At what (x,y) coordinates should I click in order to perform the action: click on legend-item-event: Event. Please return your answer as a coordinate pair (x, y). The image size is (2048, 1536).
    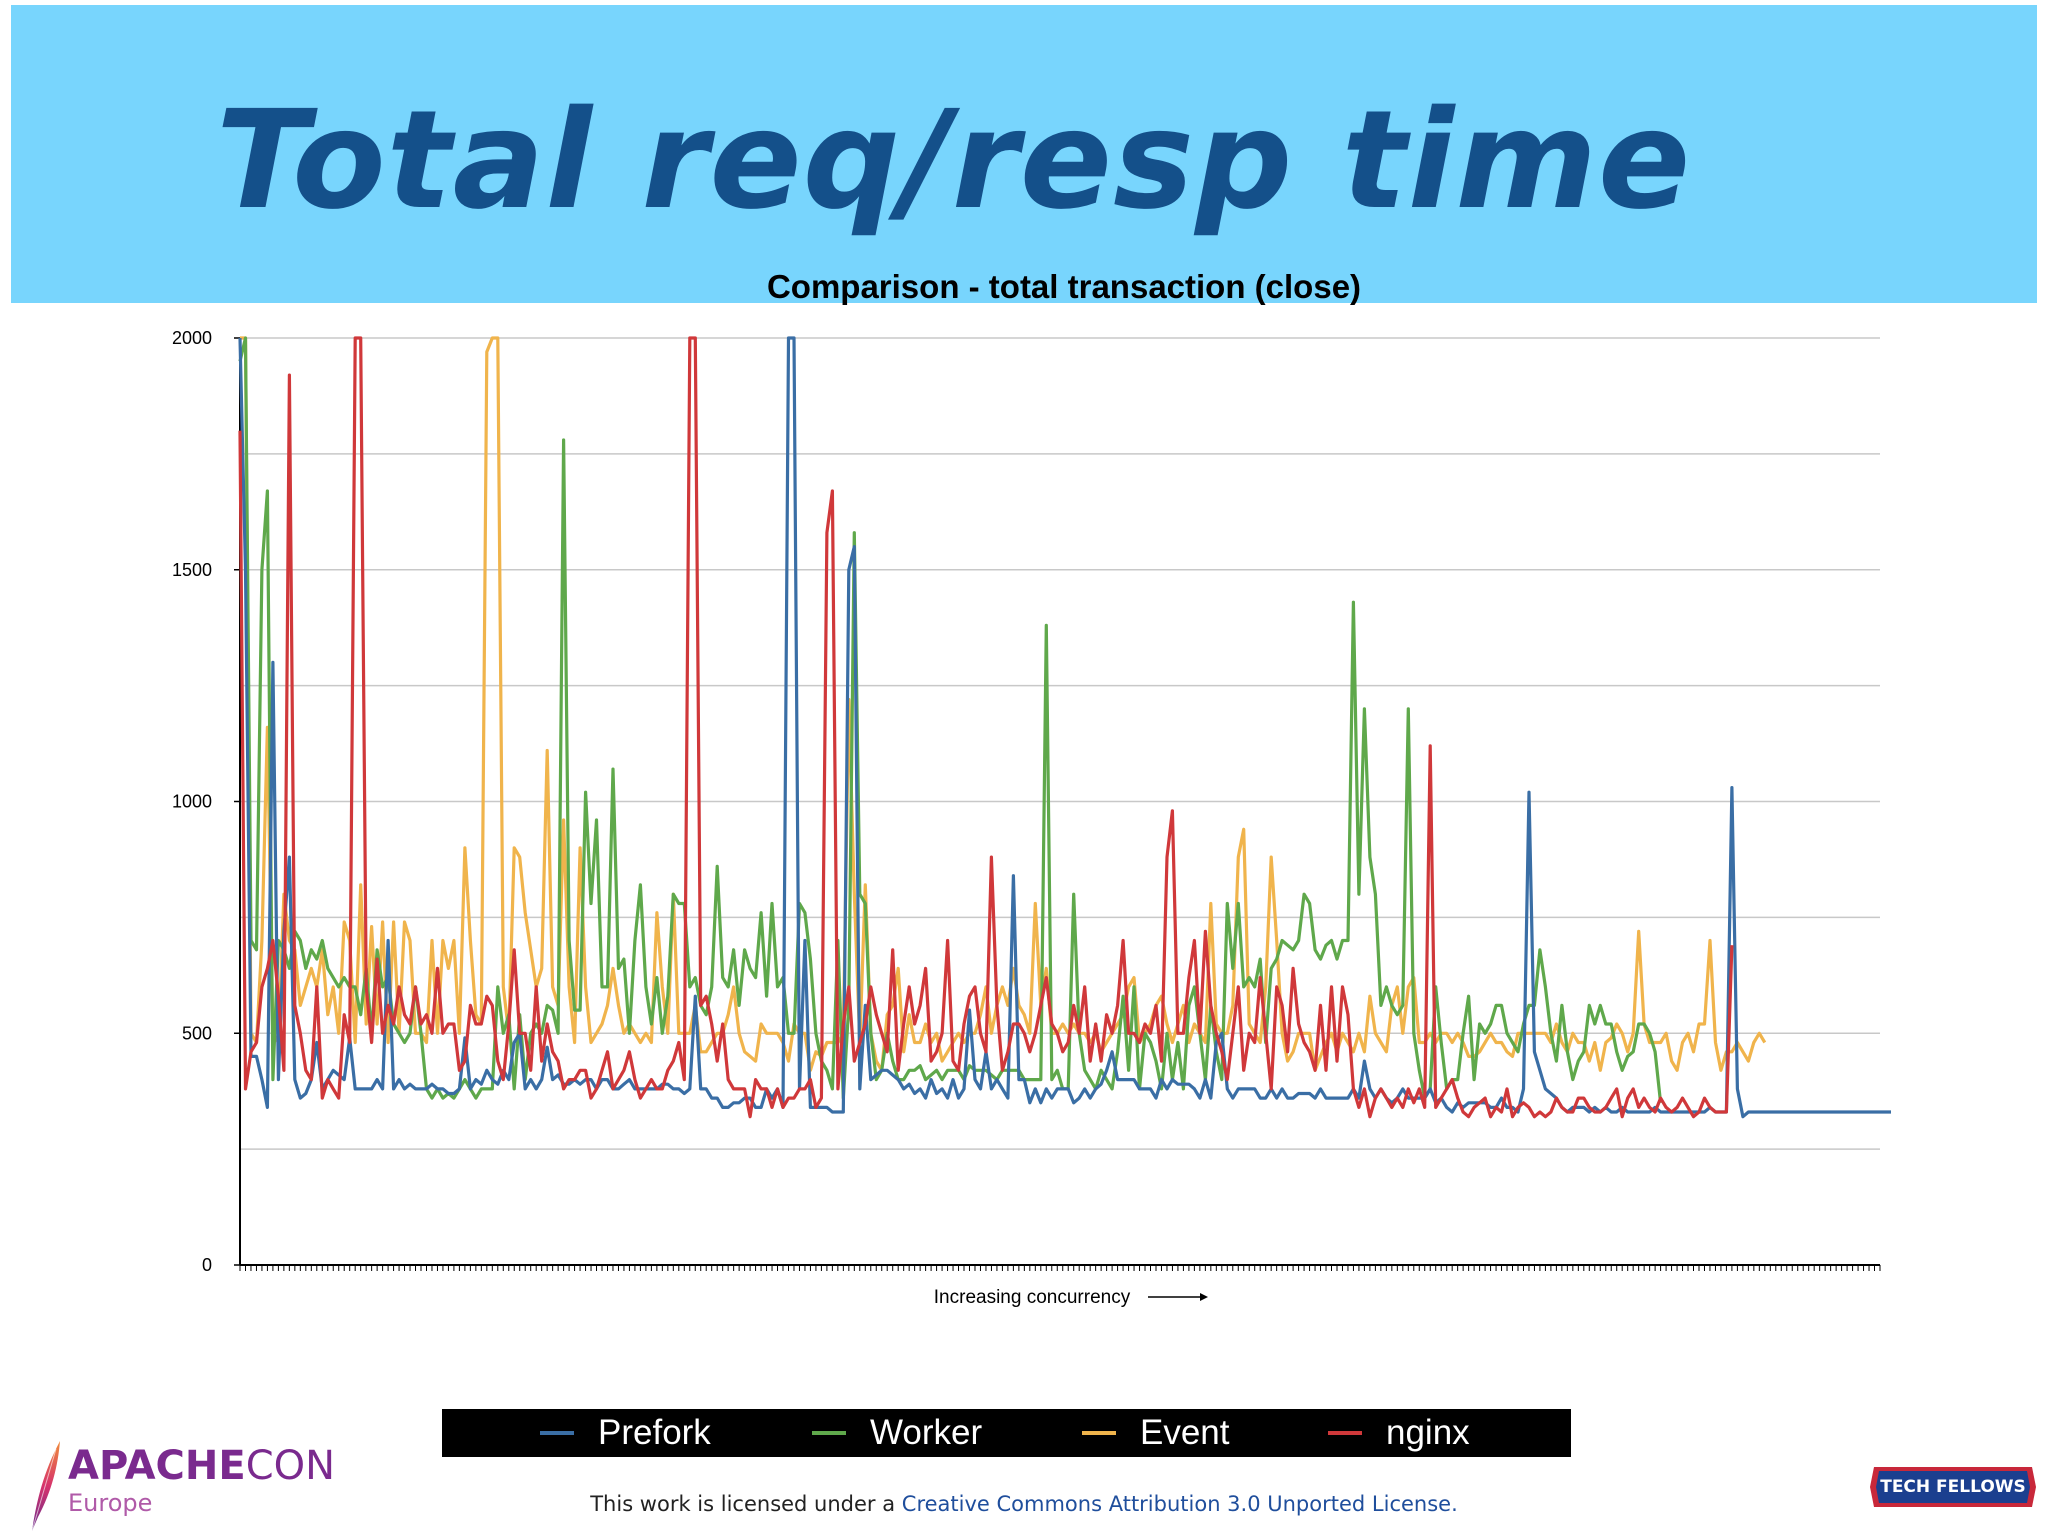
    Looking at the image, I should click on (1156, 1433).